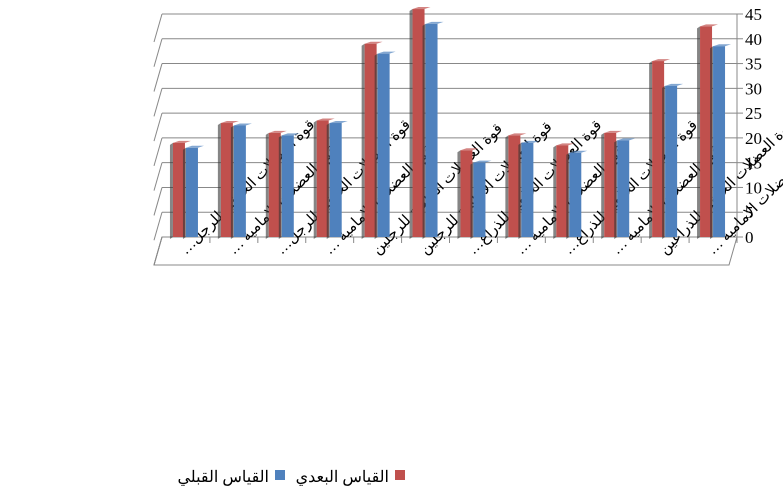 Image resolution: width=783 pixels, height=498 pixels. I want to click on y-tick-label: 5, so click(749, 212).